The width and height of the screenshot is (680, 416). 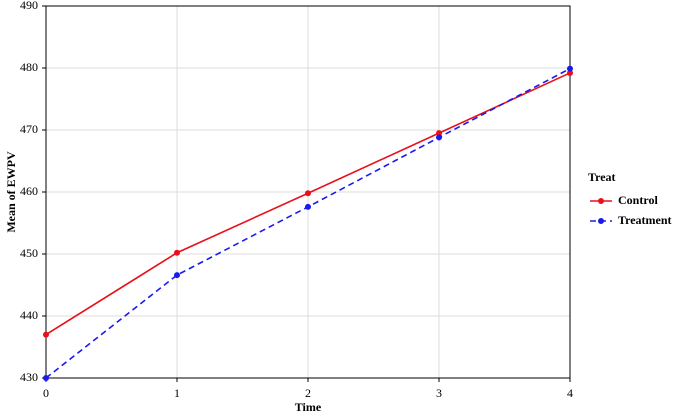 I want to click on y-tick-label: 460, so click(x=29, y=191).